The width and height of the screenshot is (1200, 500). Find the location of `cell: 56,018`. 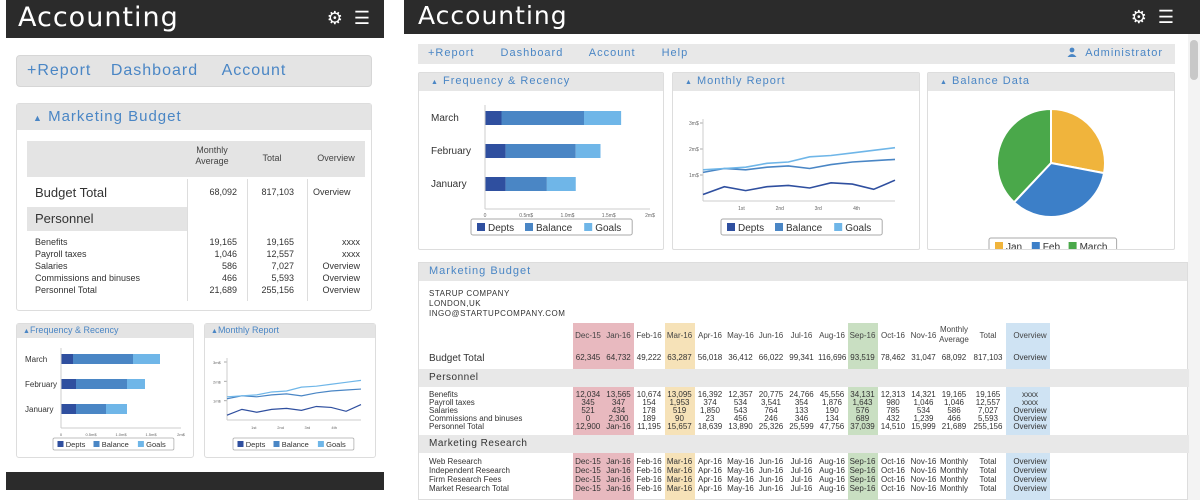

cell: 56,018 is located at coordinates (710, 357).